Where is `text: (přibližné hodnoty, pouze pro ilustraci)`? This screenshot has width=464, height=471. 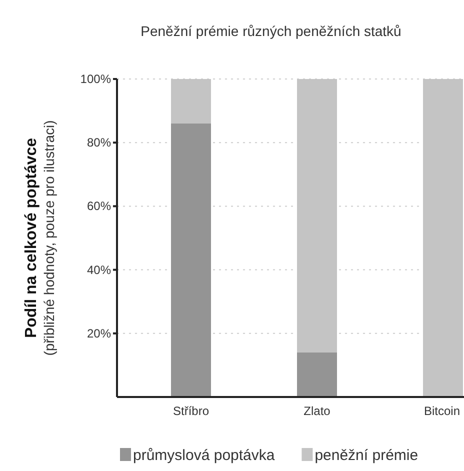
text: (přibližné hodnoty, pouze pro ilustraci) is located at coordinates (49, 238).